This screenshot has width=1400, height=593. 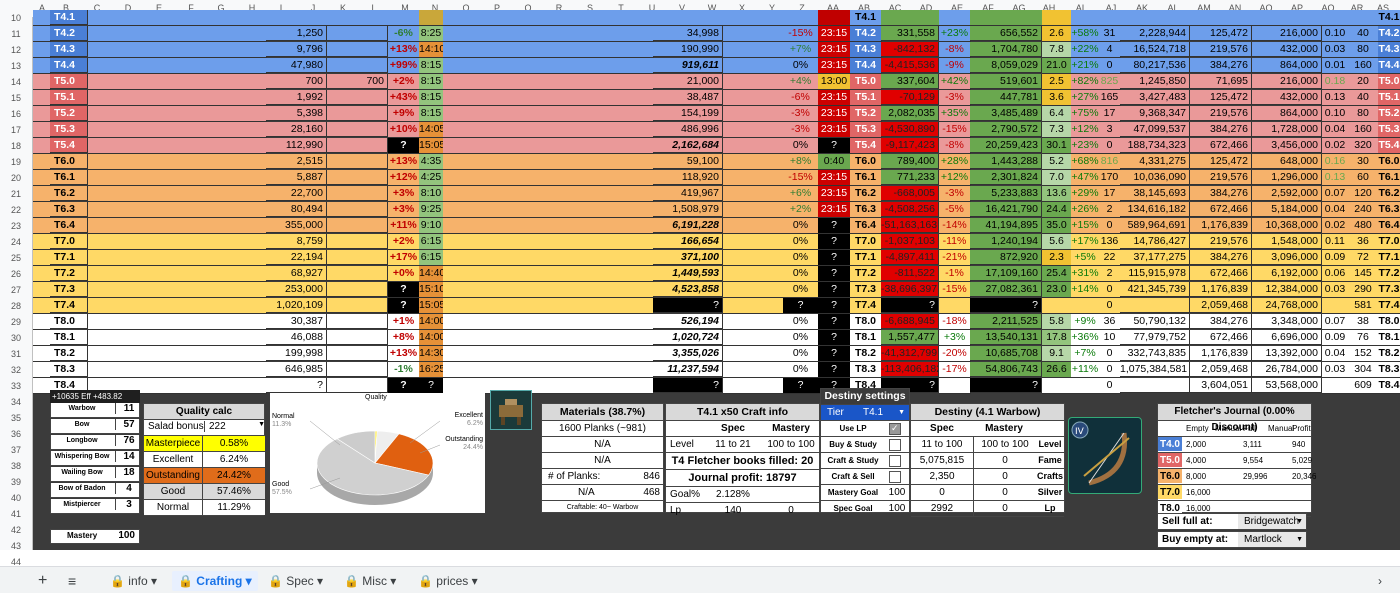 What do you see at coordinates (1287, 145) in the screenshot?
I see `silver-cell: 3,456,000` at bounding box center [1287, 145].